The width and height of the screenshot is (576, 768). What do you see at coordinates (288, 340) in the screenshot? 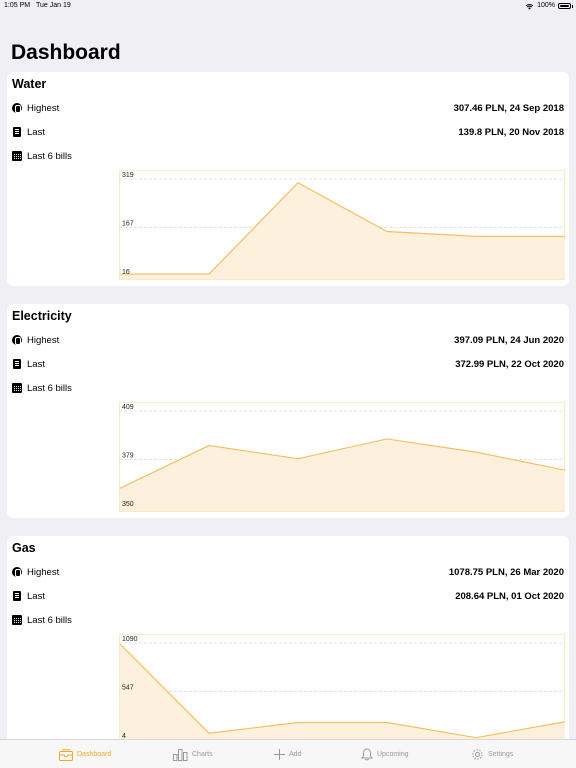
I see `row-highest: Highest 397.09 PLN, 24 Jun 2020` at bounding box center [288, 340].